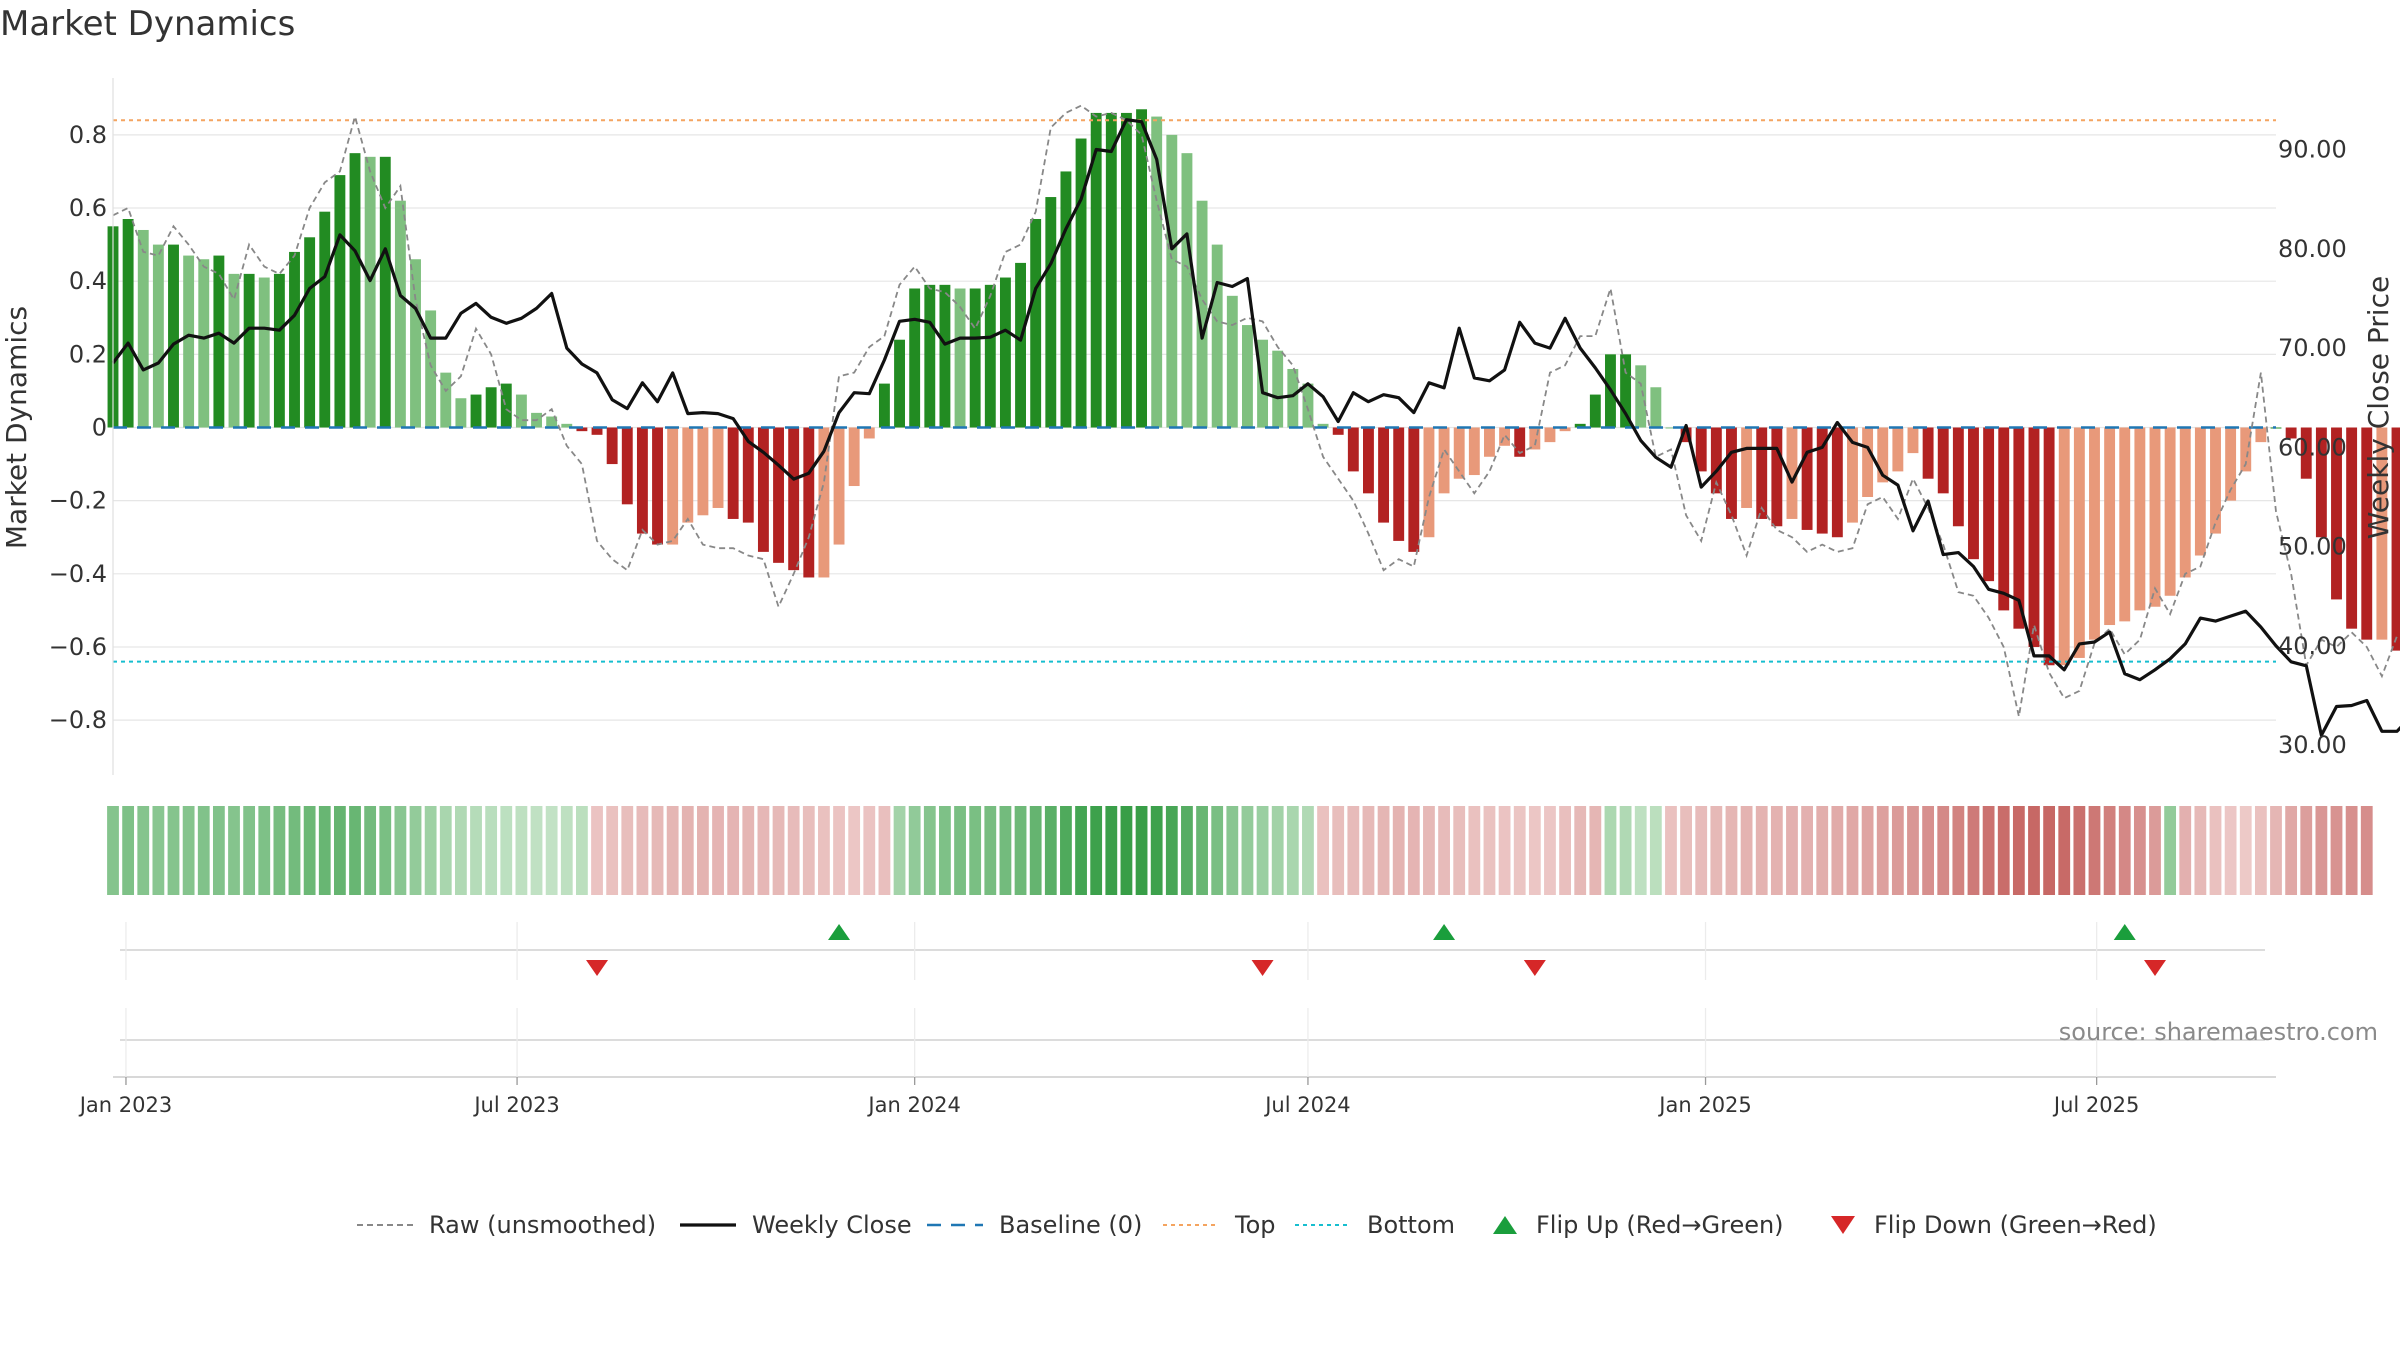  I want to click on legend-swatch-flip-down, so click(1843, 1225).